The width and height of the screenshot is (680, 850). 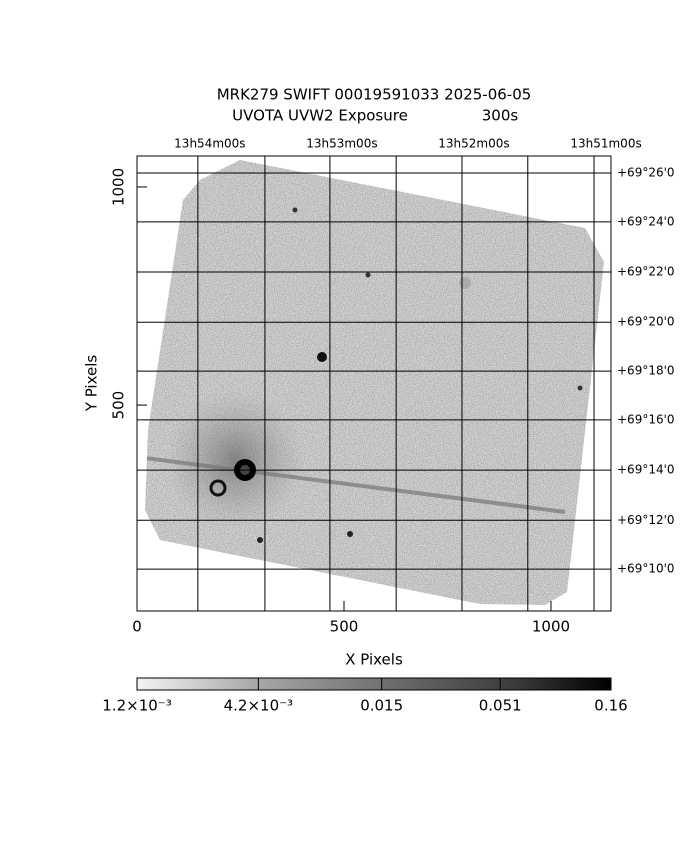 I want to click on exposure-time: 300s, so click(x=500, y=116).